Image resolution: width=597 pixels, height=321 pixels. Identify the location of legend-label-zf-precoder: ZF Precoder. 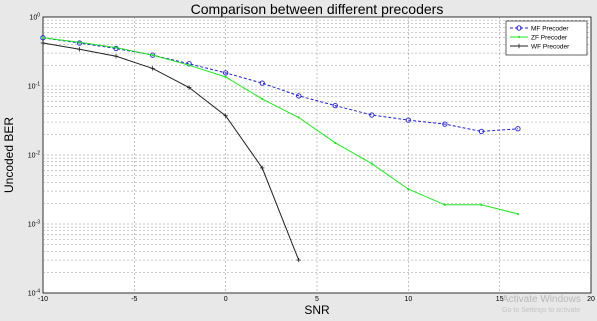
(549, 37).